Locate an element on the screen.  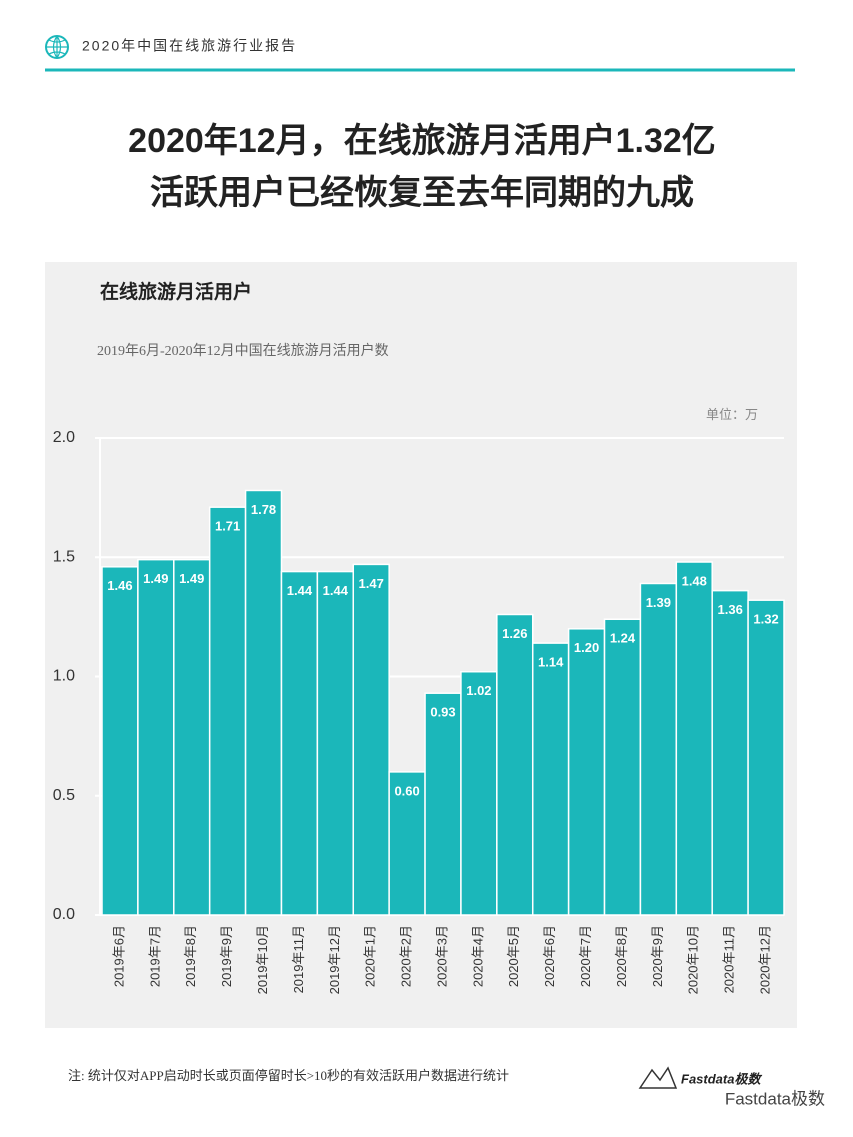
x-tick-label: 2019年11月 is located at coordinates (298, 959).